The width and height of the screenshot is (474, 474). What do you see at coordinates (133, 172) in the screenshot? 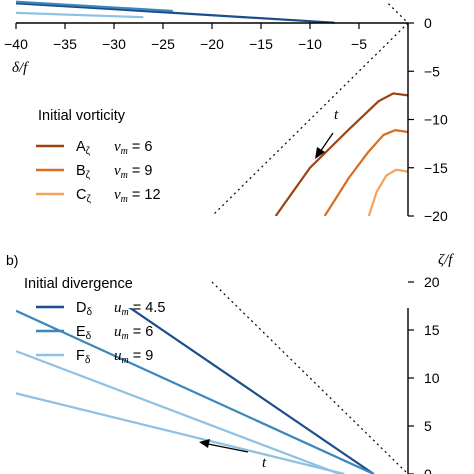
I see `panel-a-legend-item-param: vm = 9` at bounding box center [133, 172].